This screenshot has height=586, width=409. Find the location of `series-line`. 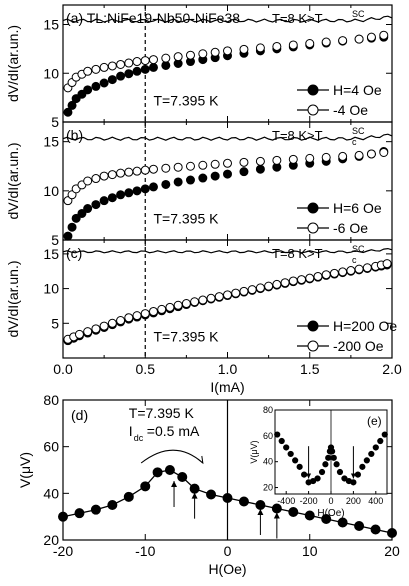

series-line is located at coordinates (227, 501).